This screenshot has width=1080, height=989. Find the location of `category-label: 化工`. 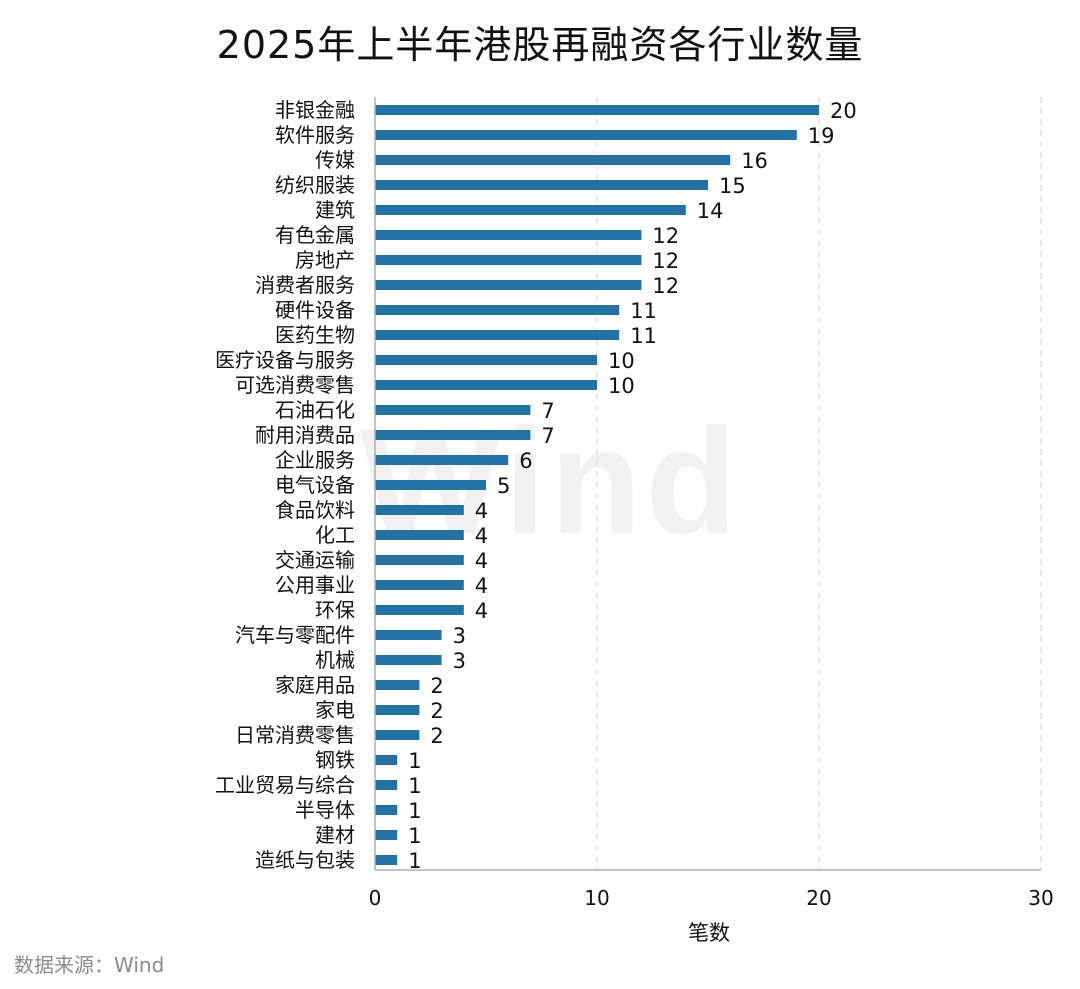

category-label: 化工 is located at coordinates (335, 535).